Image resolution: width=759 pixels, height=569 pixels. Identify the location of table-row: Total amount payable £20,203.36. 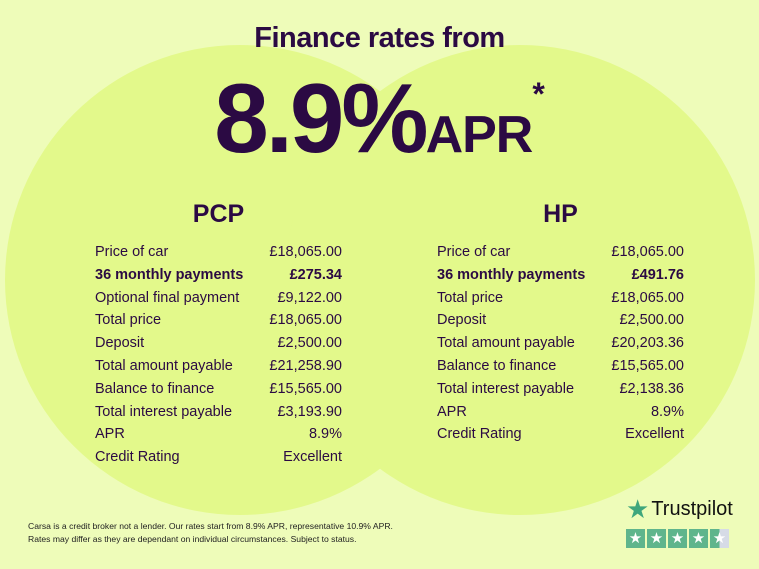
(560, 343).